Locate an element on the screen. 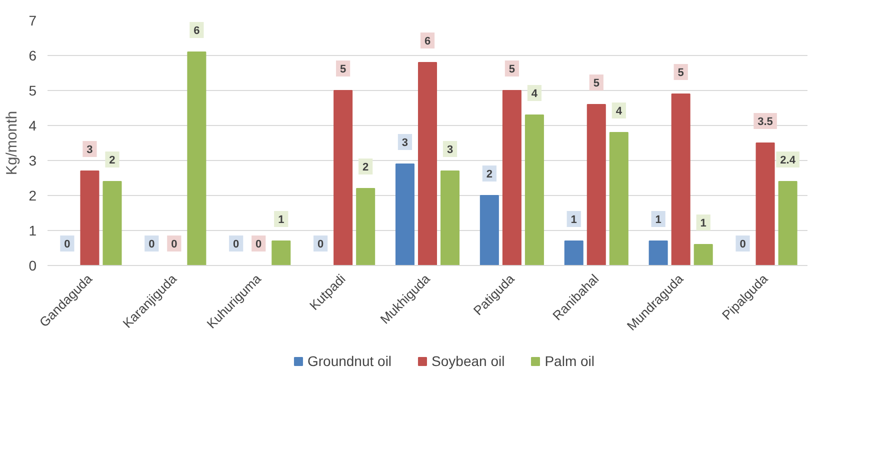 This screenshot has height=455, width=871. data-label: 3.5 is located at coordinates (765, 122).